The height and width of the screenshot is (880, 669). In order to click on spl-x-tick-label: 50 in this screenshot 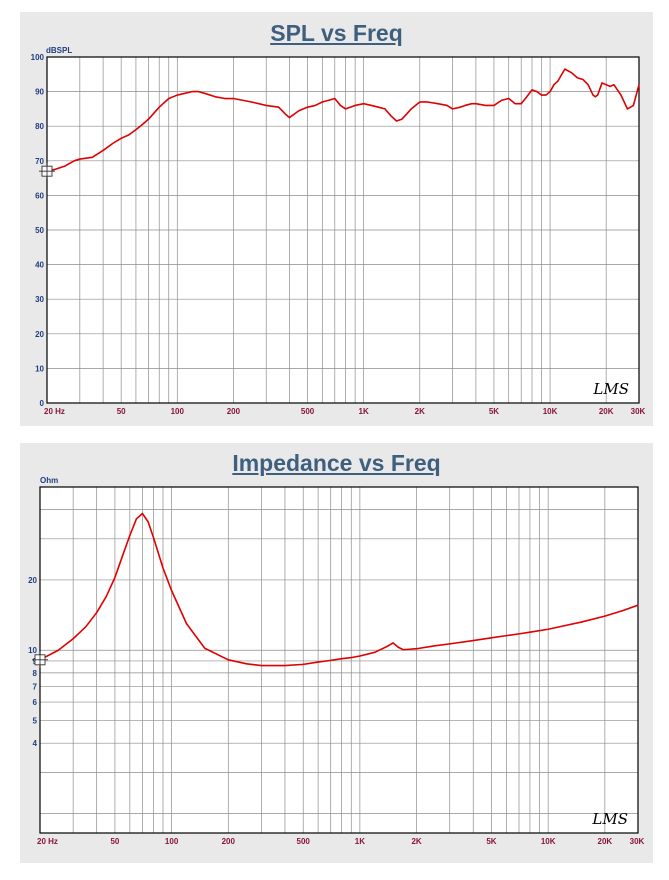, I will do `click(121, 411)`.